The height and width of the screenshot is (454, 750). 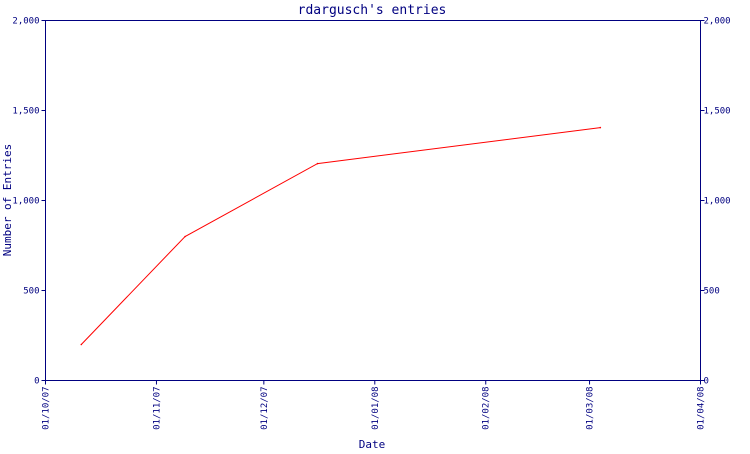 What do you see at coordinates (376, 408) in the screenshot?
I see `x-tick-label: 01/01/08` at bounding box center [376, 408].